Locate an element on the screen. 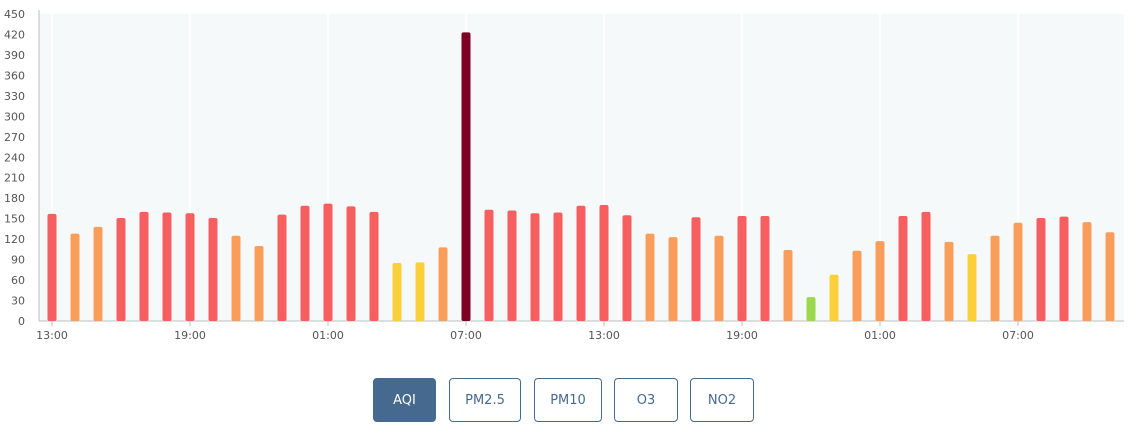  y-tick-label: 60 is located at coordinates (18, 280).